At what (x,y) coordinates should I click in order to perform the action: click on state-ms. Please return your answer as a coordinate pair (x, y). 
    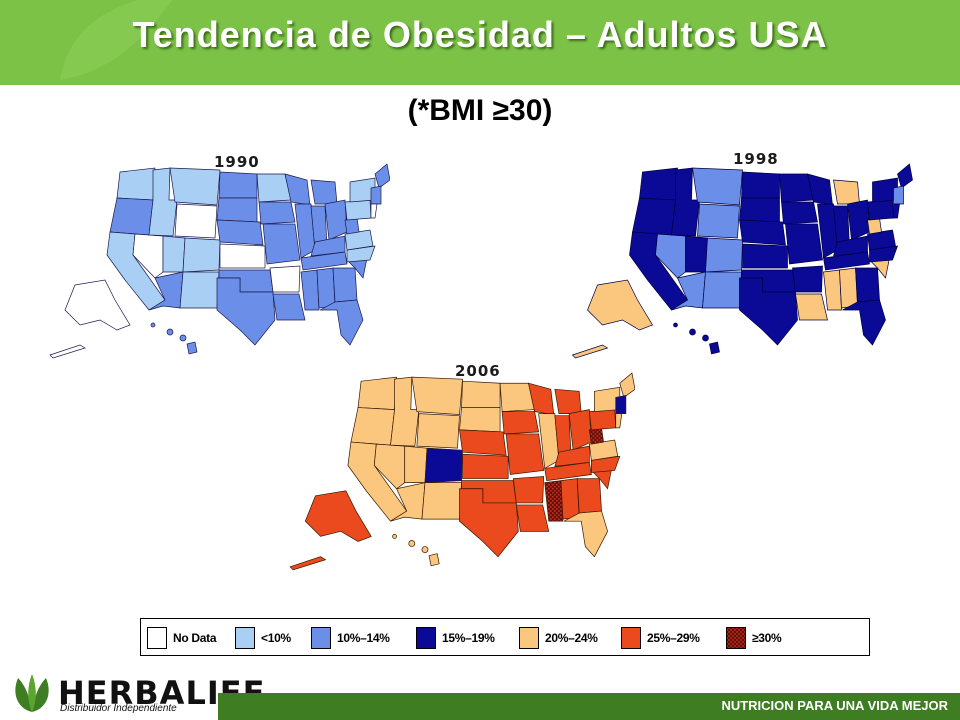
    Looking at the image, I should click on (310, 290).